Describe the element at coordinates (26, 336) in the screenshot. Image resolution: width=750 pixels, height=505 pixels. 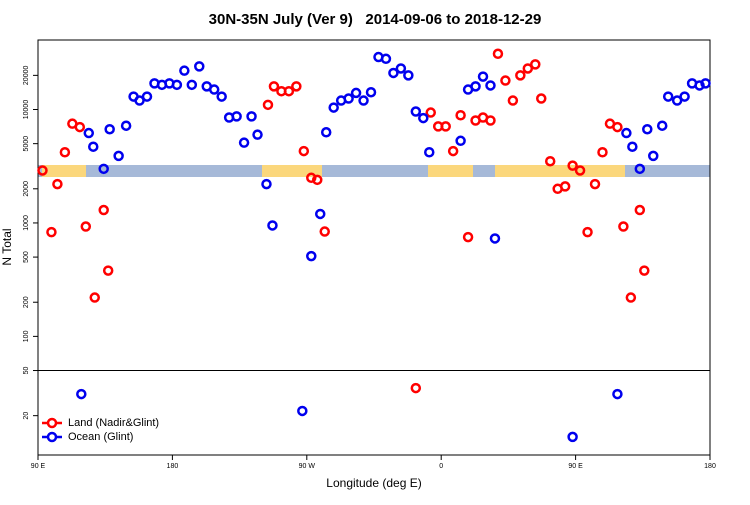
I see `y-tick-label: 100` at that location.